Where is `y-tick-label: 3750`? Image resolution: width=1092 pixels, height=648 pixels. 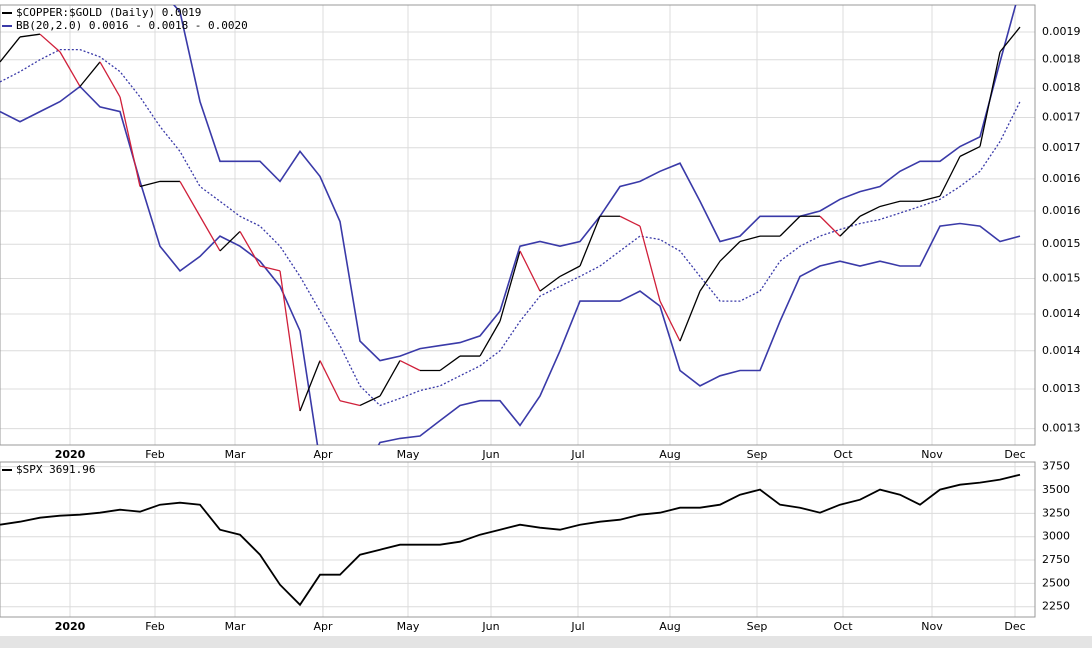 y-tick-label: 3750 is located at coordinates (1056, 466).